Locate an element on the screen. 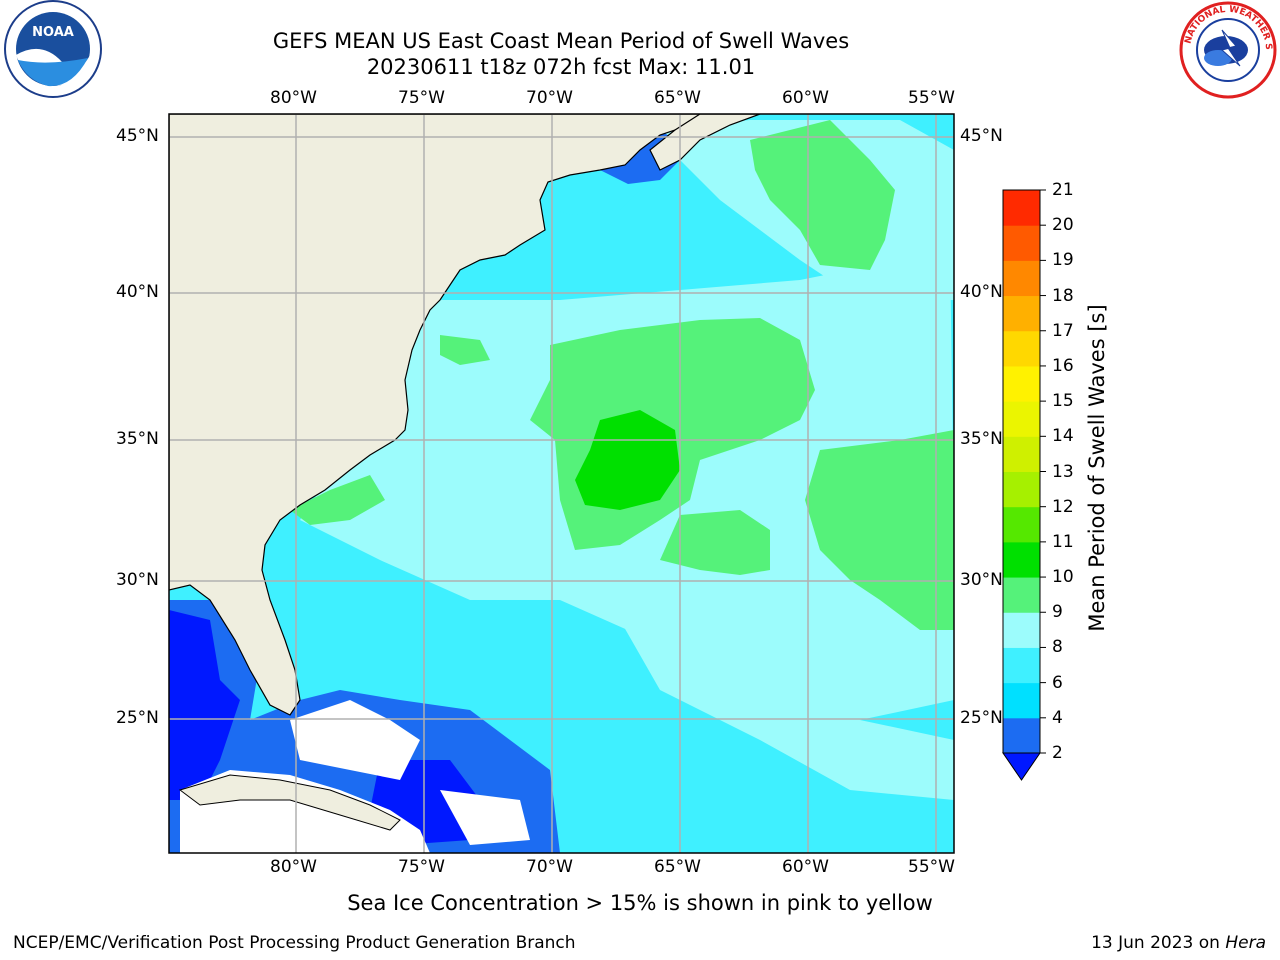  colorbar-tick-label: 13 is located at coordinates (1063, 471).